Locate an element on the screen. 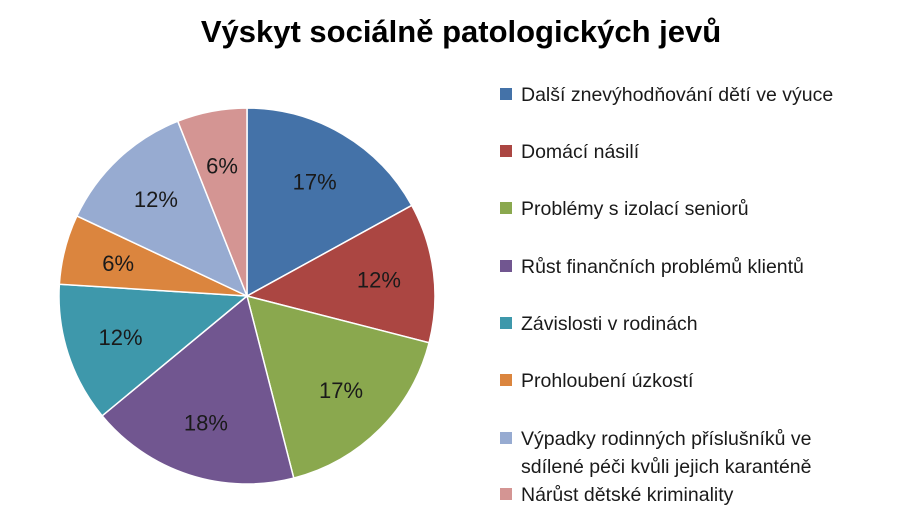 This screenshot has height=520, width=923. slice-data-label-5: 12% is located at coordinates (120, 337).